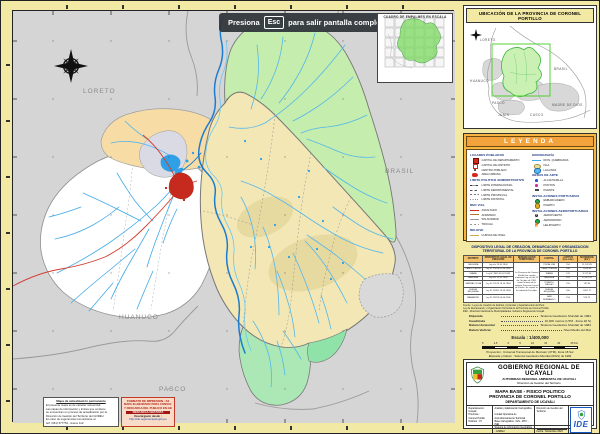  Describe the element at coordinates (549, 205) in the screenshot. I see `legend-item-label: PUERTO` at that location.